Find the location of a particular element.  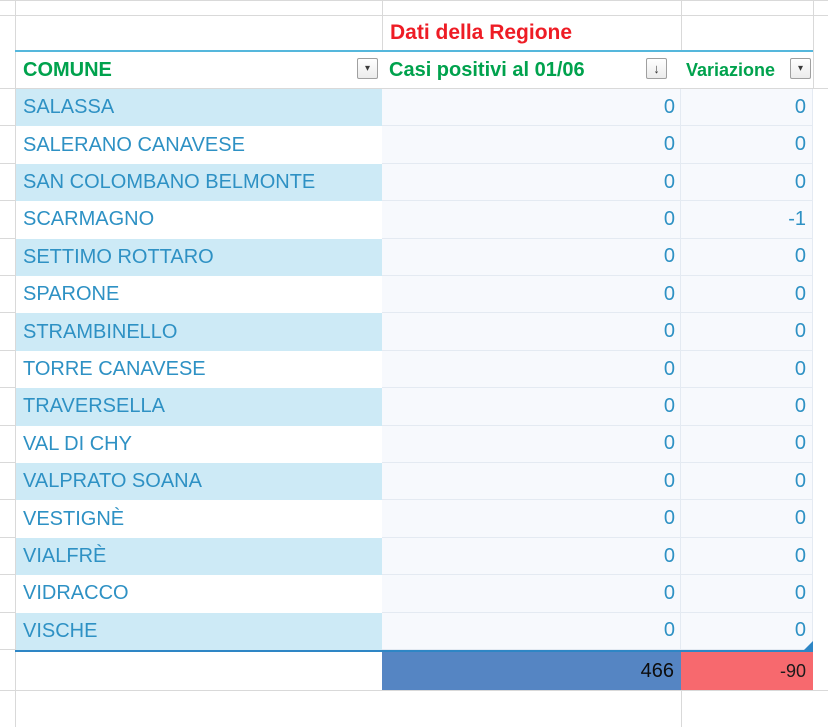

comune-cell: SALASSA is located at coordinates (199, 108).